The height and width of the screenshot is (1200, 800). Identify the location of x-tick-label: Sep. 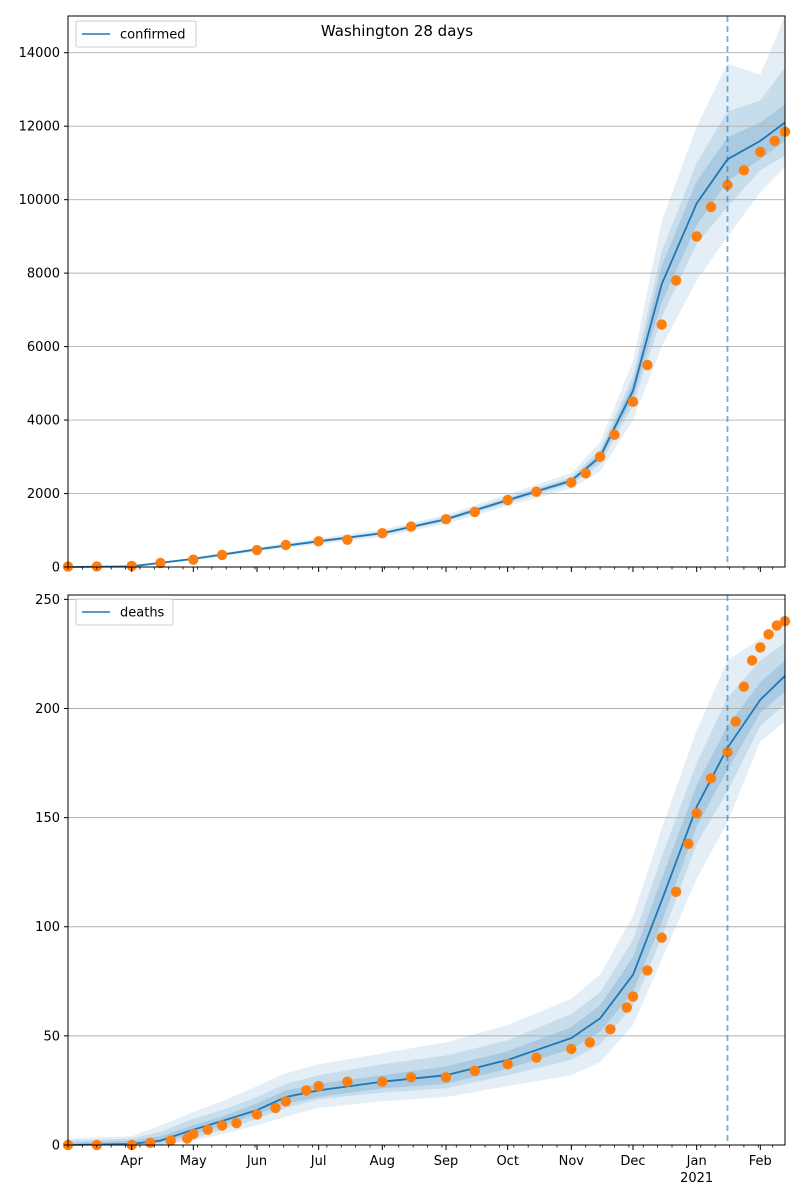
(446, 1161).